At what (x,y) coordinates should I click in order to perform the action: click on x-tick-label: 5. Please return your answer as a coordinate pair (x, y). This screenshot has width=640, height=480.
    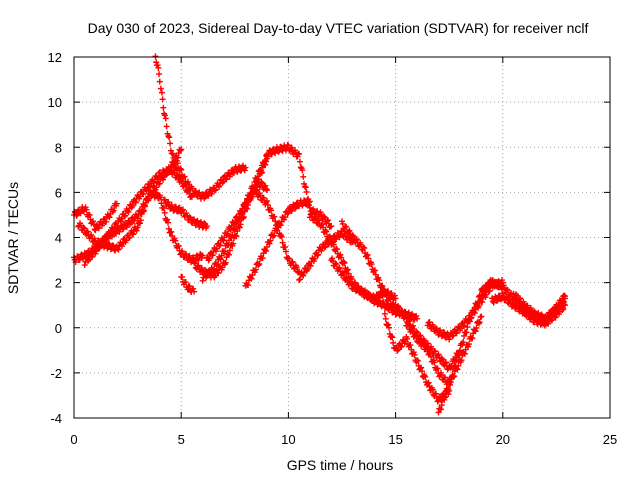
    Looking at the image, I should click on (181, 439).